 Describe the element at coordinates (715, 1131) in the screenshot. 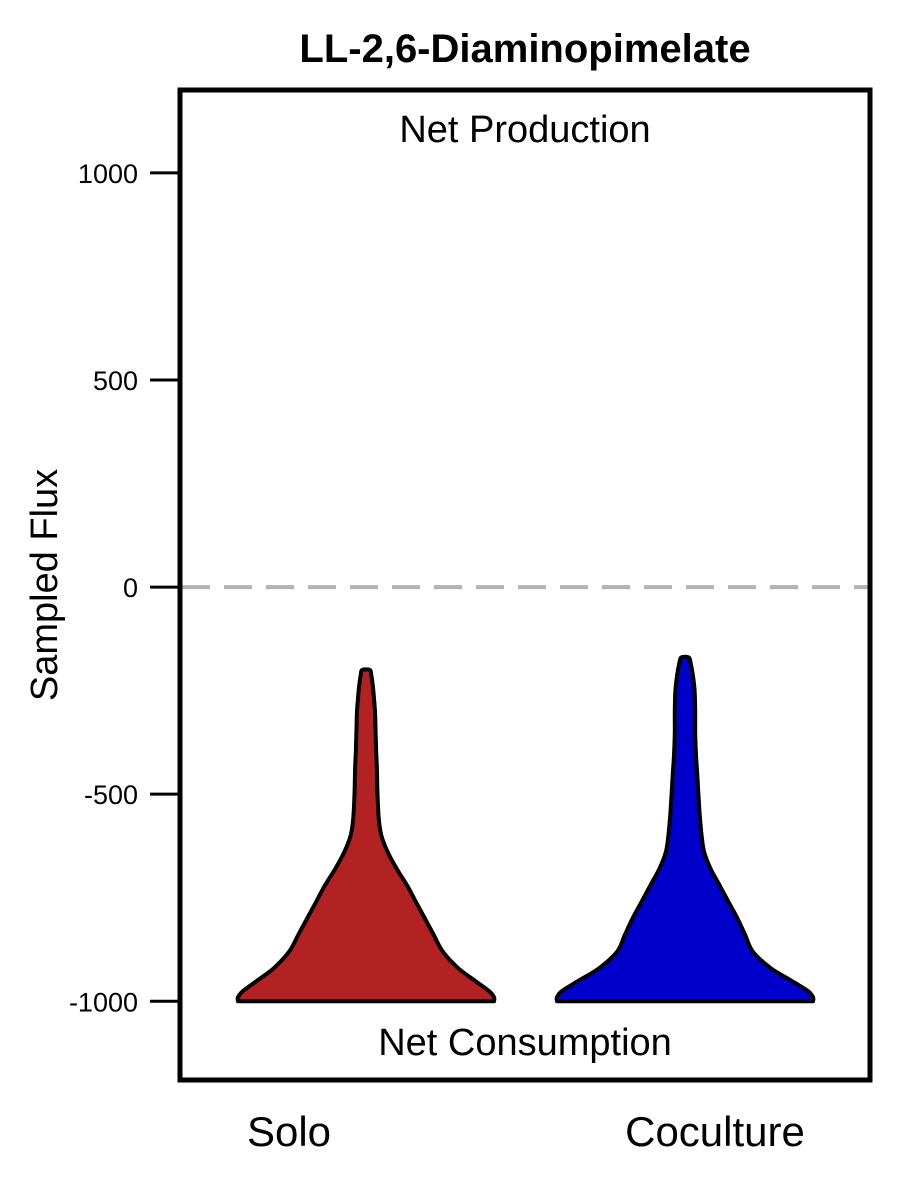

I see `x-category-label: Coculture` at that location.